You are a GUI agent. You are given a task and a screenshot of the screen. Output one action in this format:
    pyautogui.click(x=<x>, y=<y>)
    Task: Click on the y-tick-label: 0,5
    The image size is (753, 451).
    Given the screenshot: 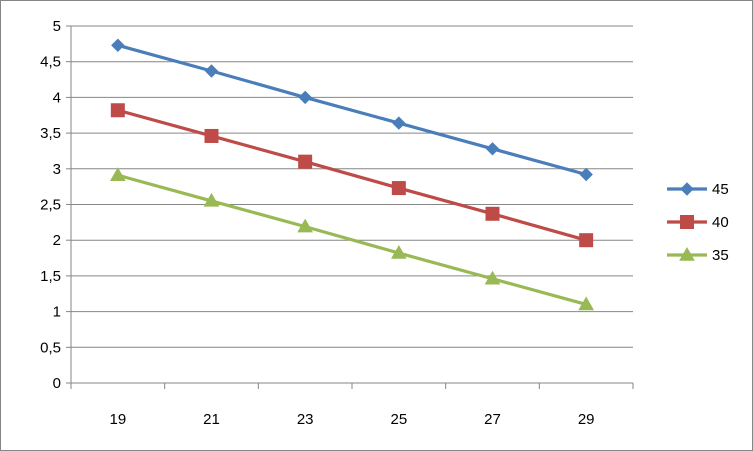 What is the action you would take?
    pyautogui.click(x=50, y=347)
    